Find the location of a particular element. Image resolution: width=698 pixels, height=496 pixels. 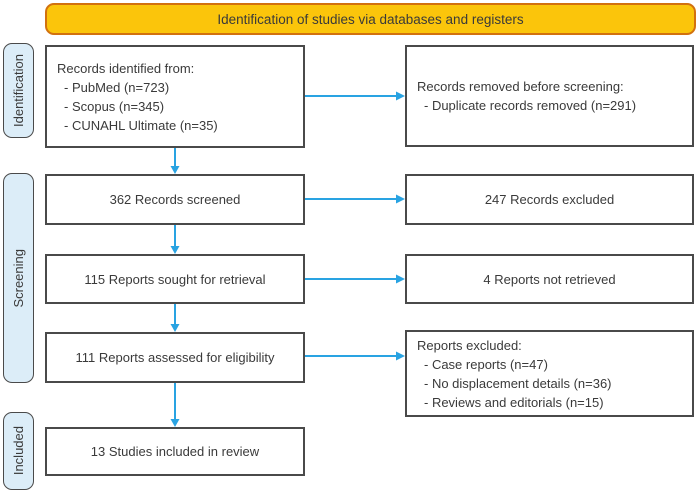

box-records-identified-item: - Scopus (n=345) is located at coordinates (114, 106).